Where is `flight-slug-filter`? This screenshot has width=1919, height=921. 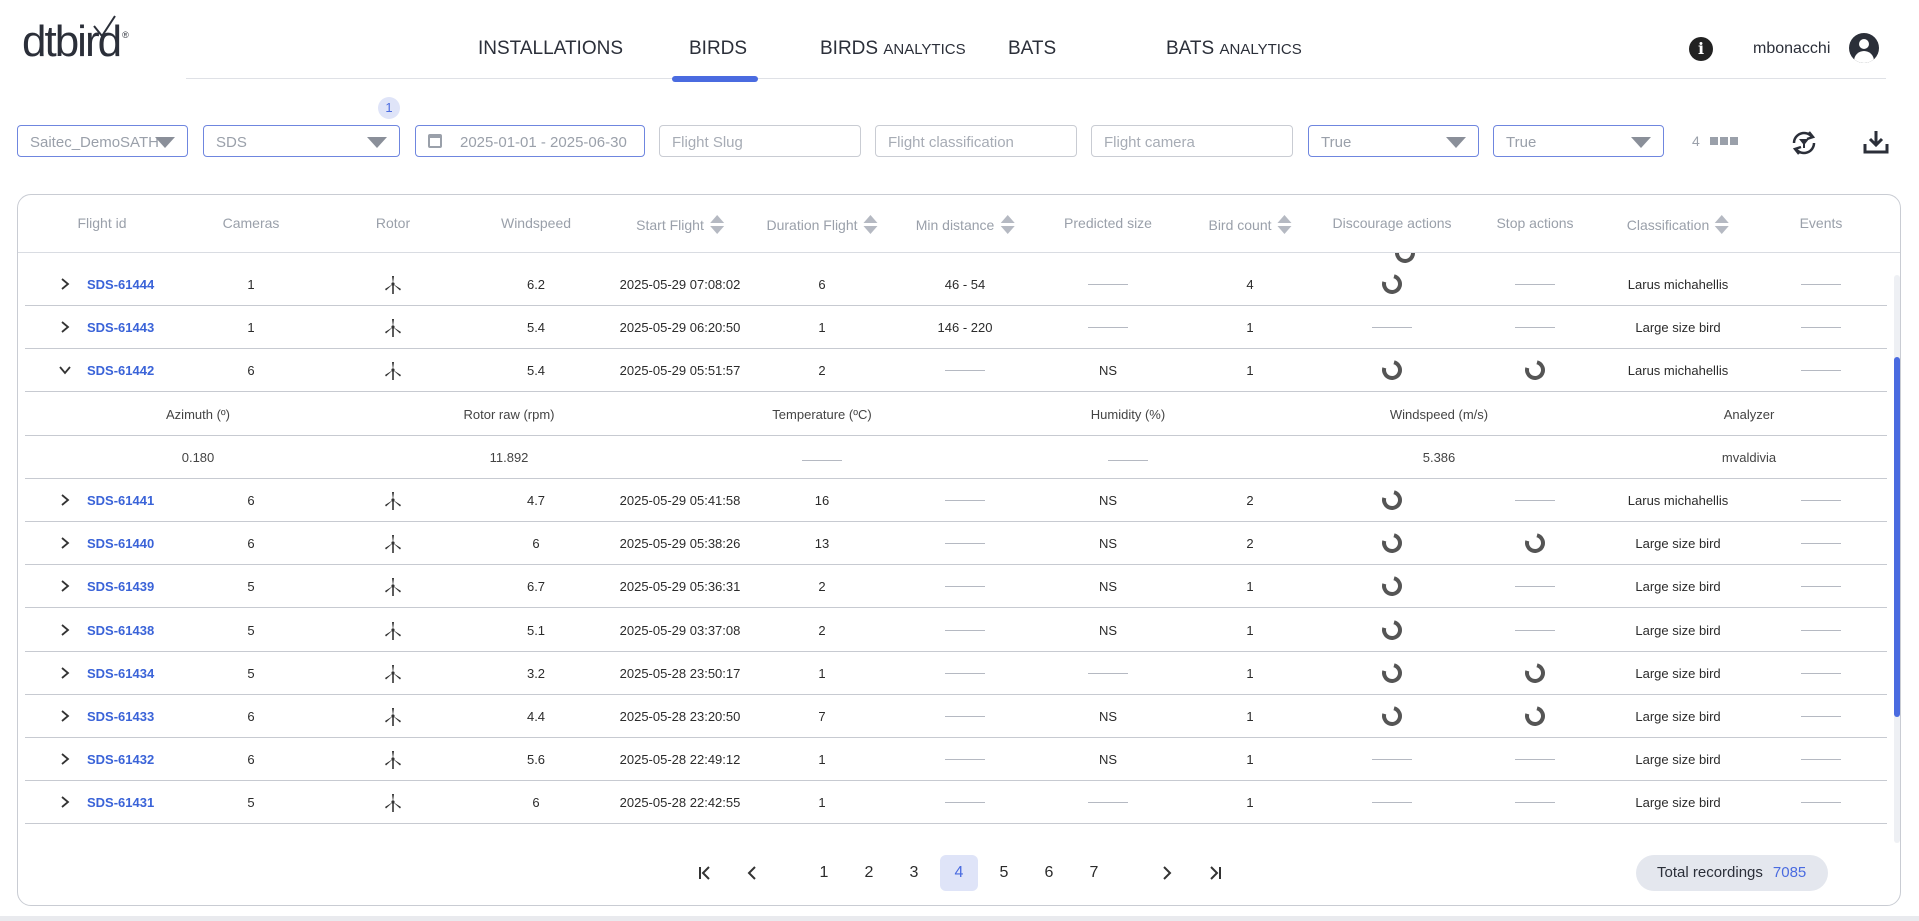 flight-slug-filter is located at coordinates (760, 141).